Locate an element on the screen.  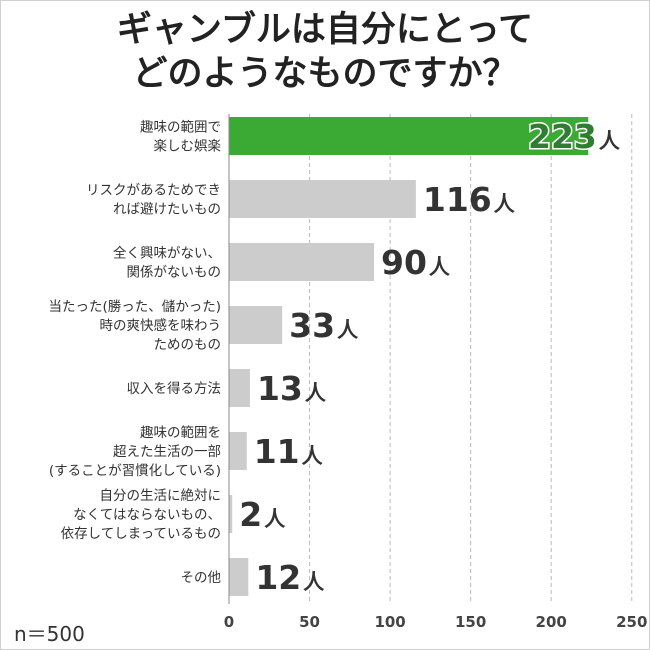
category-label-4: 収入を得る方法 is located at coordinates (174, 388).